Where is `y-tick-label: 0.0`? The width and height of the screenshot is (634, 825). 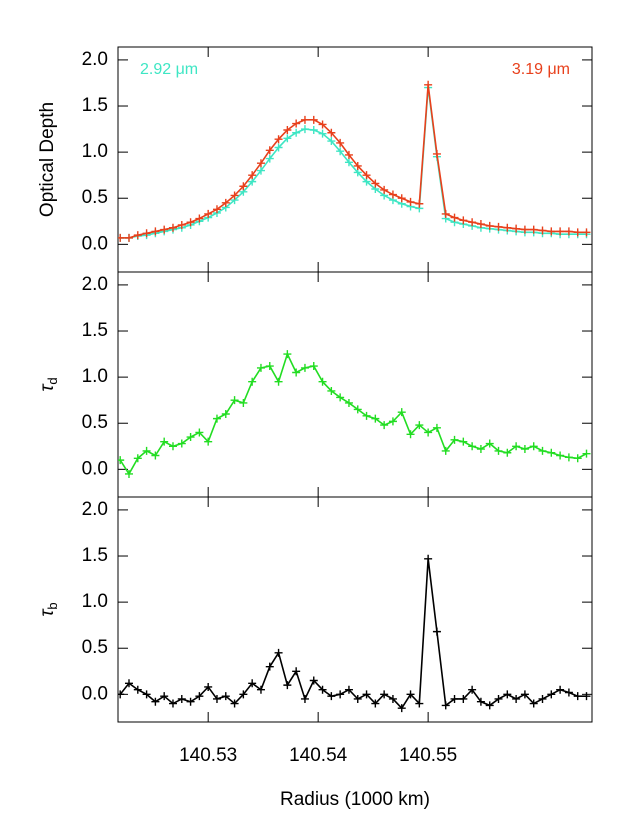
y-tick-label: 0.0 is located at coordinates (95, 693).